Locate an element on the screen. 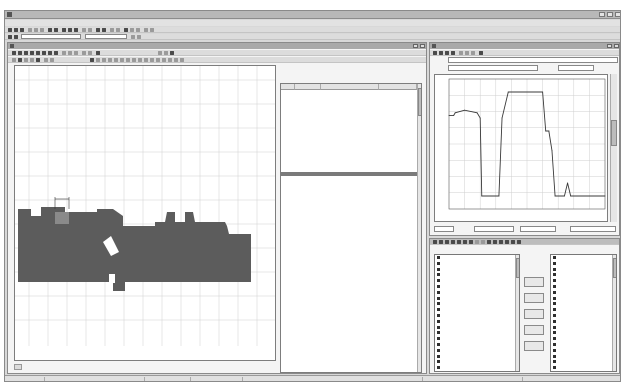 This screenshot has width=625, height=385. pin-icon is located at coordinates (139, 37).